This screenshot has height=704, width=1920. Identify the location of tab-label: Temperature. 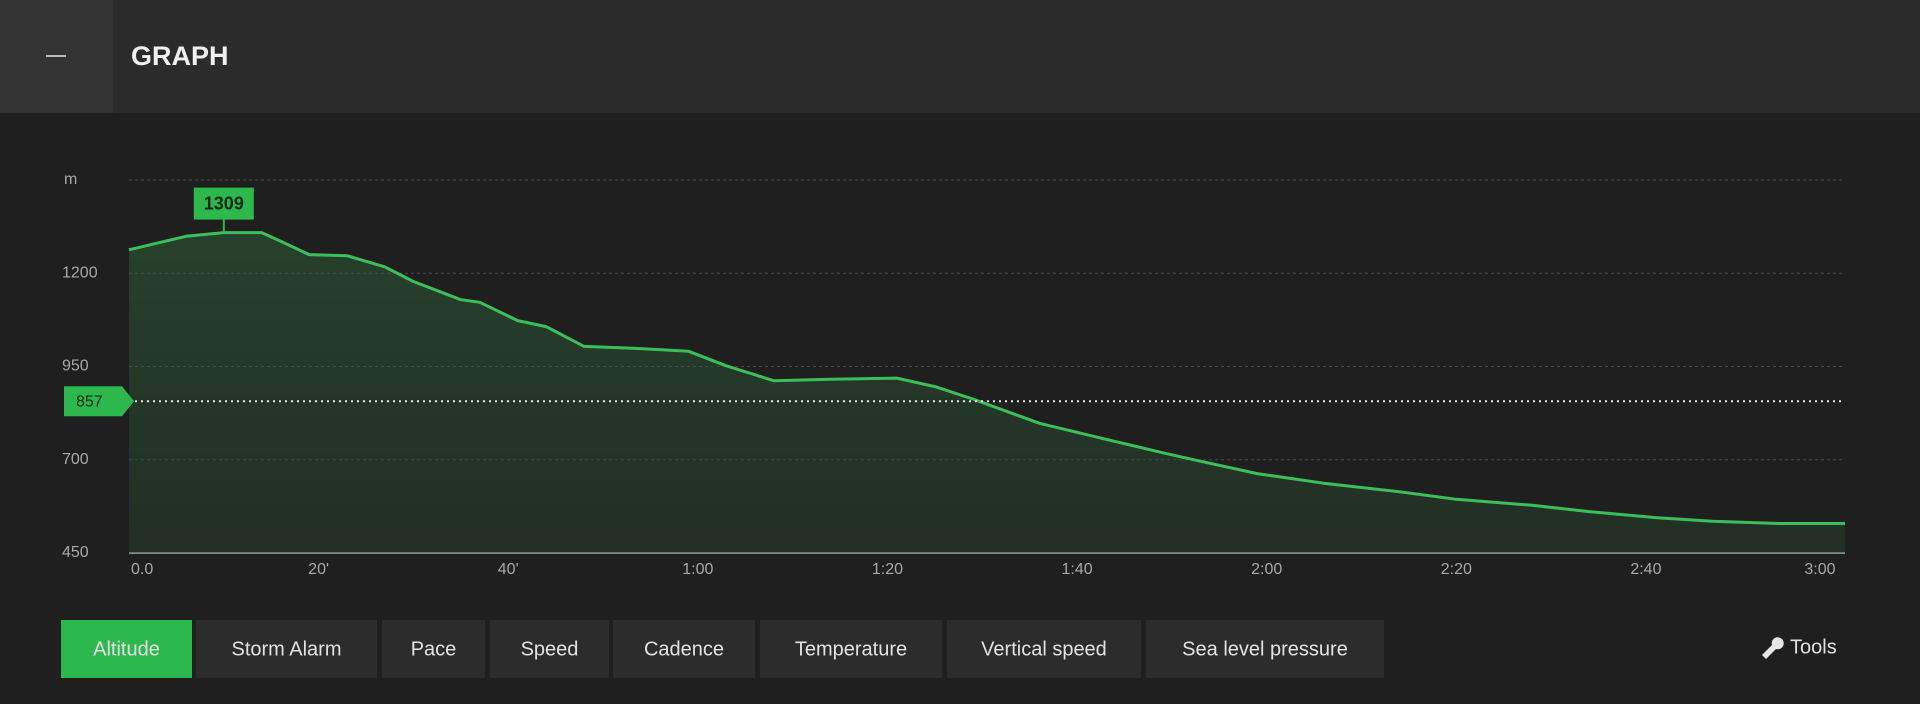
(851, 649).